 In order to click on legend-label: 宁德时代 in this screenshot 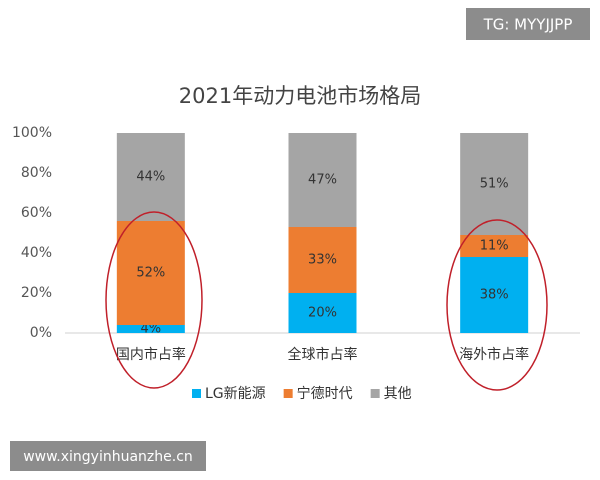, I will do `click(325, 393)`.